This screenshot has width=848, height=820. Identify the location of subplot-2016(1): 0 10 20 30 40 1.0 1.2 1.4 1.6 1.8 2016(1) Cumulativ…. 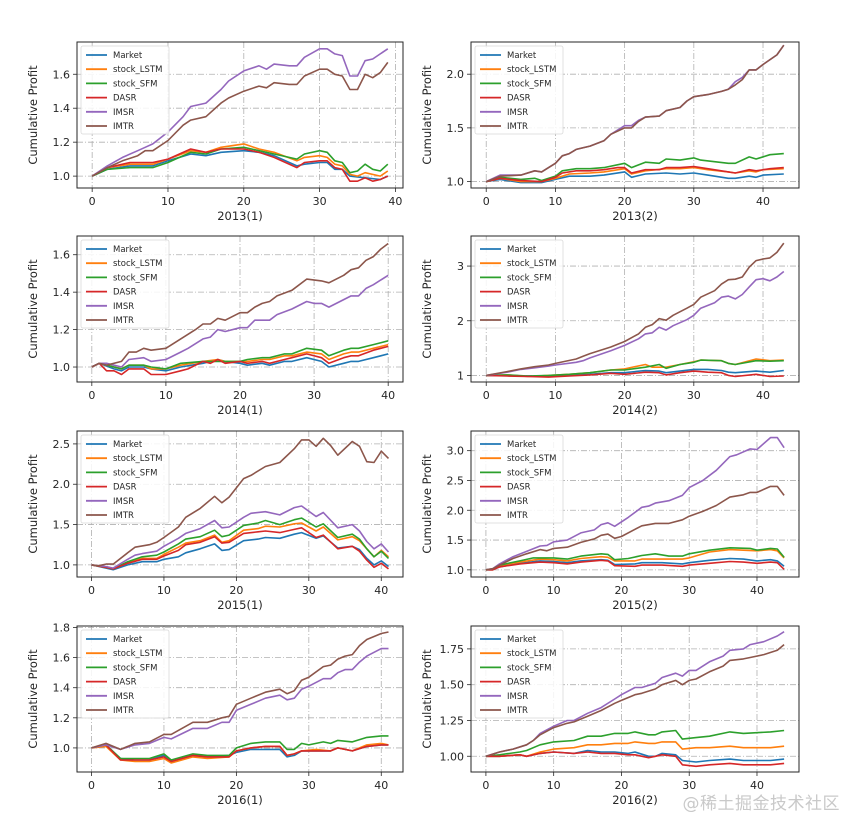
(215, 714).